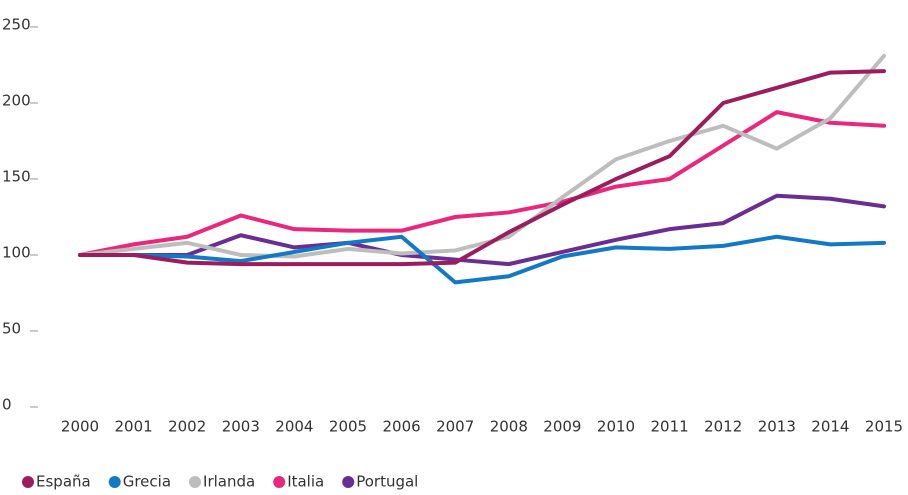  Describe the element at coordinates (229, 482) in the screenshot. I see `legend-label: Irlanda` at that location.